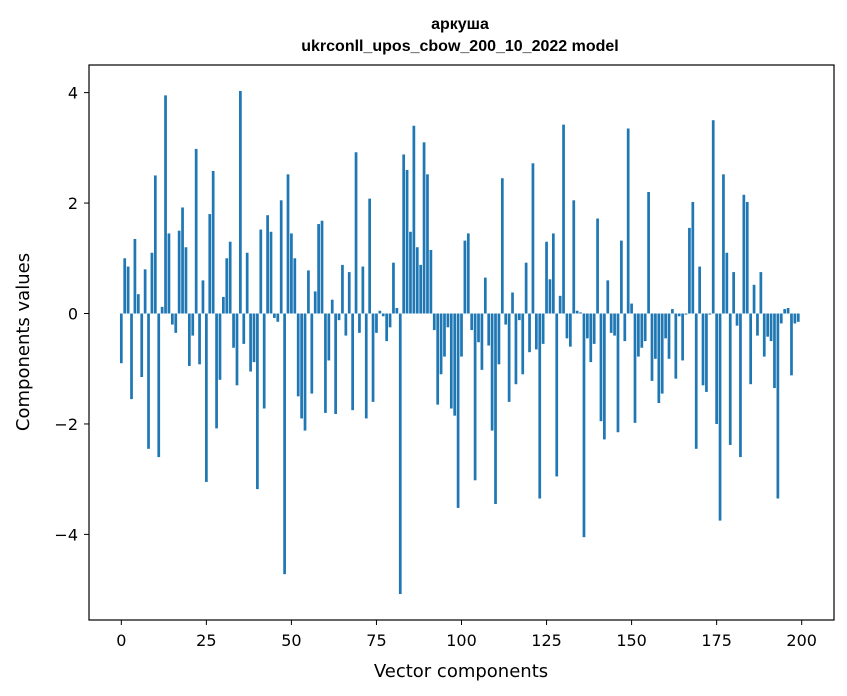  I want to click on x-tick-label: 175, so click(716, 640).